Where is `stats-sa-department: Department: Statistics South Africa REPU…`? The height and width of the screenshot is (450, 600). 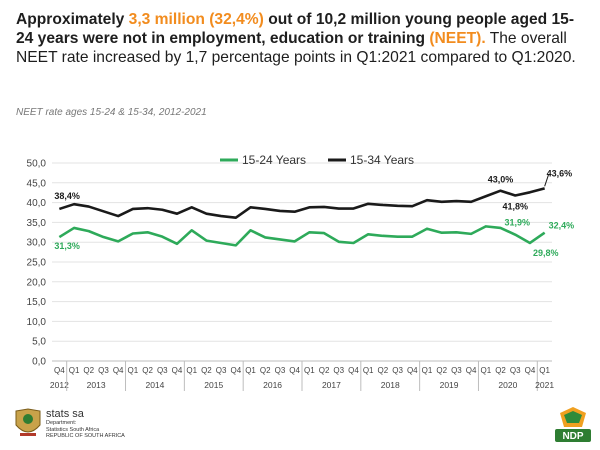 stats-sa-department: Department: Statistics South Africa REPU… is located at coordinates (85, 430).